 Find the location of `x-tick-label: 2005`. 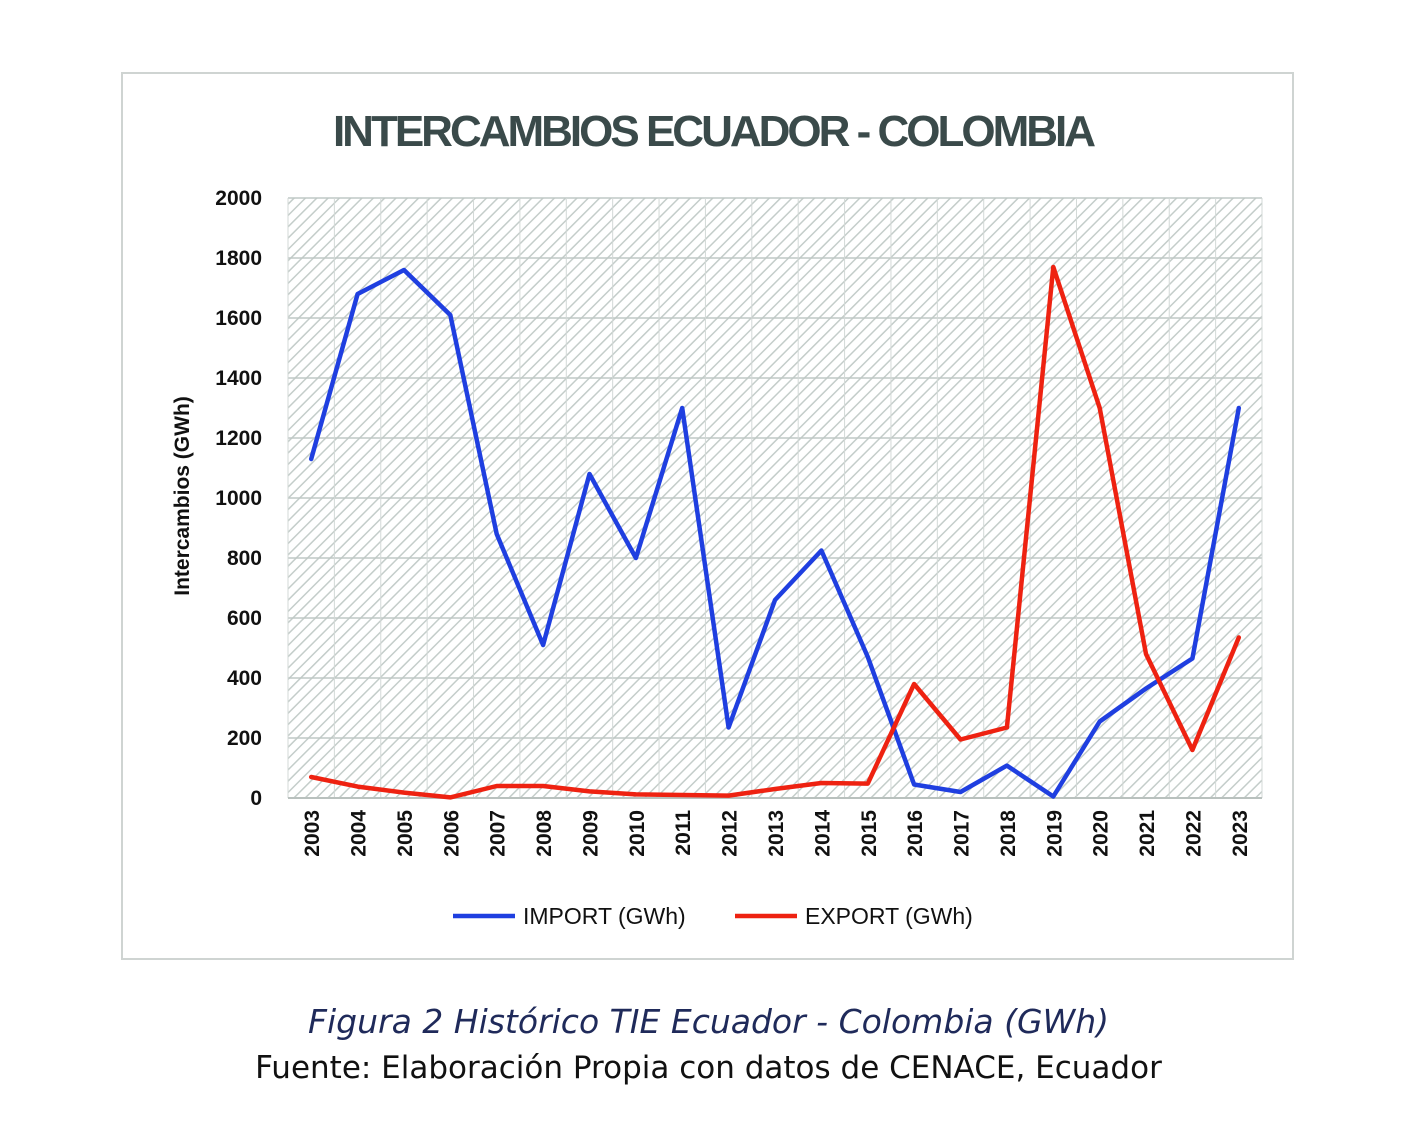

x-tick-label: 2005 is located at coordinates (405, 833).